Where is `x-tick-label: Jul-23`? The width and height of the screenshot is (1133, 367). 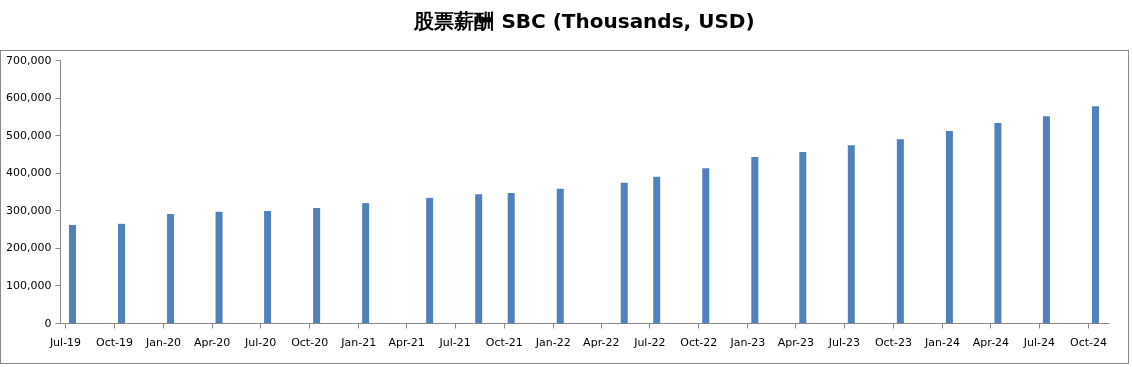 x-tick-label: Jul-23 is located at coordinates (843, 342).